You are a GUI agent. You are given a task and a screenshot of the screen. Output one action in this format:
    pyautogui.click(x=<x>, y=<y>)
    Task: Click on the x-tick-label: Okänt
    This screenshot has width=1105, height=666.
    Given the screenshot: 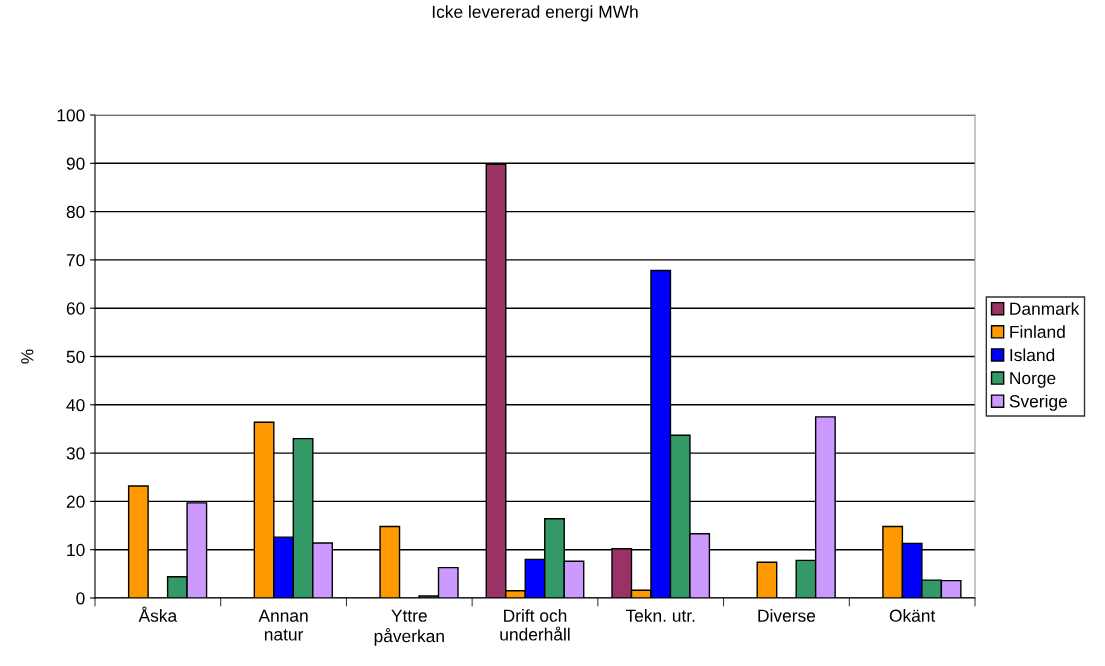 What is the action you would take?
    pyautogui.click(x=912, y=615)
    